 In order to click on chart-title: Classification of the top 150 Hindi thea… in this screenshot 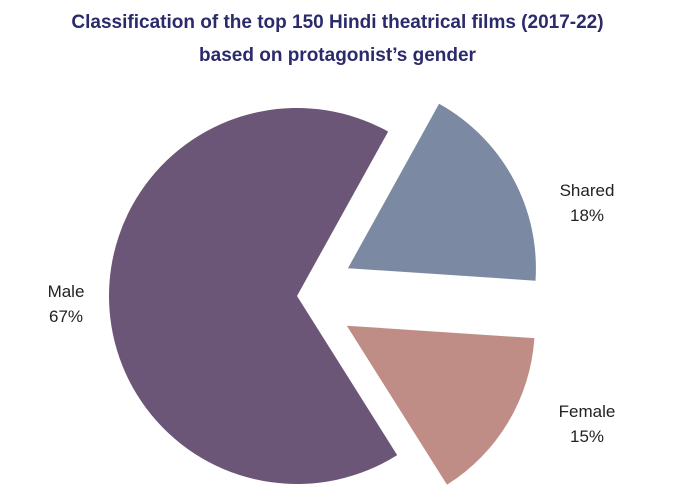, I will do `click(337, 39)`.